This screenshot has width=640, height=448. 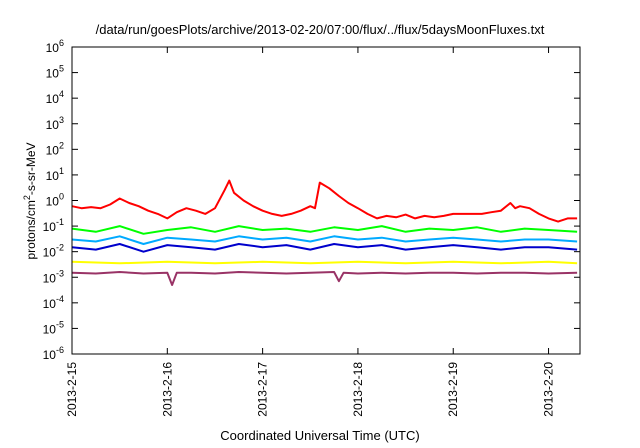 What do you see at coordinates (53, 327) in the screenshot?
I see `y-tick-label: 10⁻⁵` at bounding box center [53, 327].